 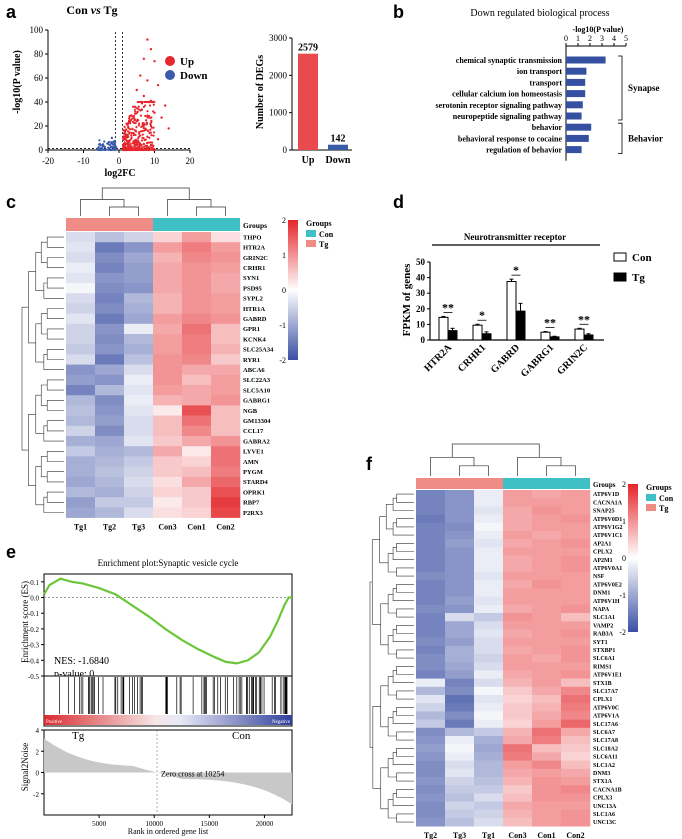 What do you see at coordinates (323, 244) in the screenshot?
I see `legend-label: Tg` at bounding box center [323, 244].